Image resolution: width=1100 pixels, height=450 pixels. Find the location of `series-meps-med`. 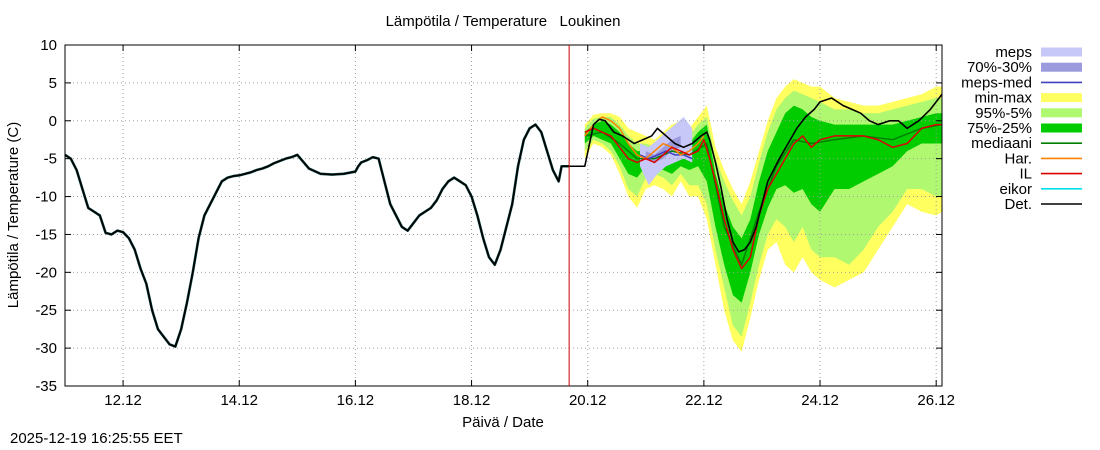

series-meps-med is located at coordinates (666, 155).